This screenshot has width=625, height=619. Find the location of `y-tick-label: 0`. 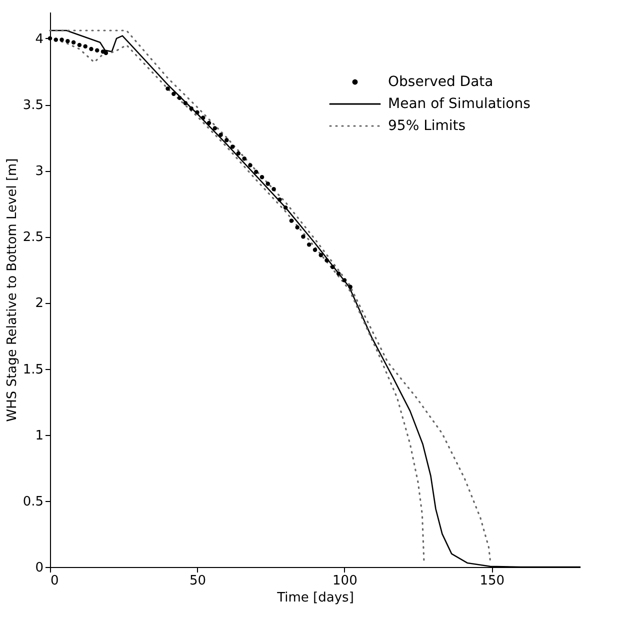

y-tick-label: 0 is located at coordinates (39, 568).